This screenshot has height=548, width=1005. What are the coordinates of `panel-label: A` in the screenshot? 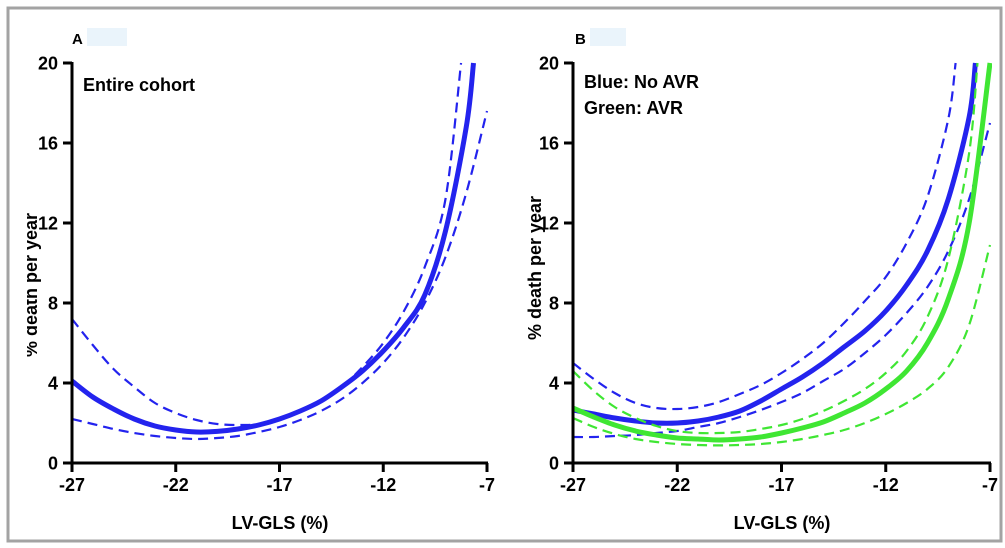 It's located at (77, 39).